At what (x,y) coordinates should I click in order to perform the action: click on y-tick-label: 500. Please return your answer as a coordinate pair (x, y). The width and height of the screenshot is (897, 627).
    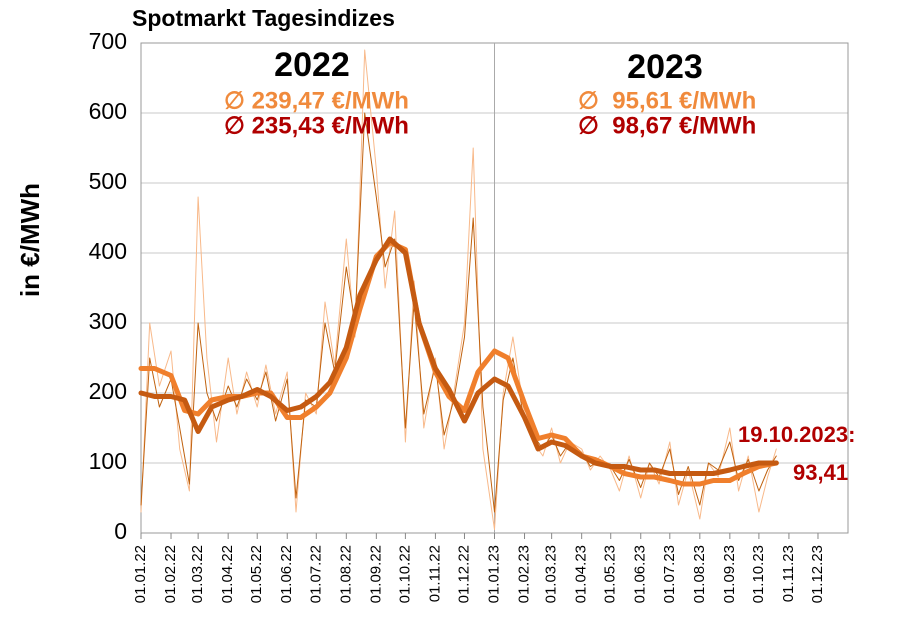
    Looking at the image, I should click on (108, 181).